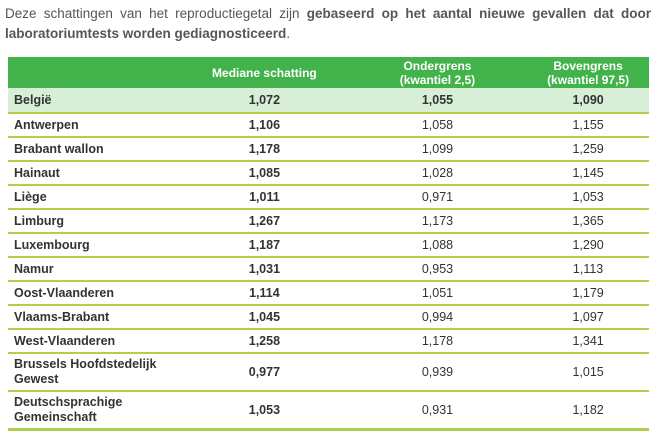 The width and height of the screenshot is (657, 434). What do you see at coordinates (264, 316) in the screenshot?
I see `median-cell: 1,045` at bounding box center [264, 316].